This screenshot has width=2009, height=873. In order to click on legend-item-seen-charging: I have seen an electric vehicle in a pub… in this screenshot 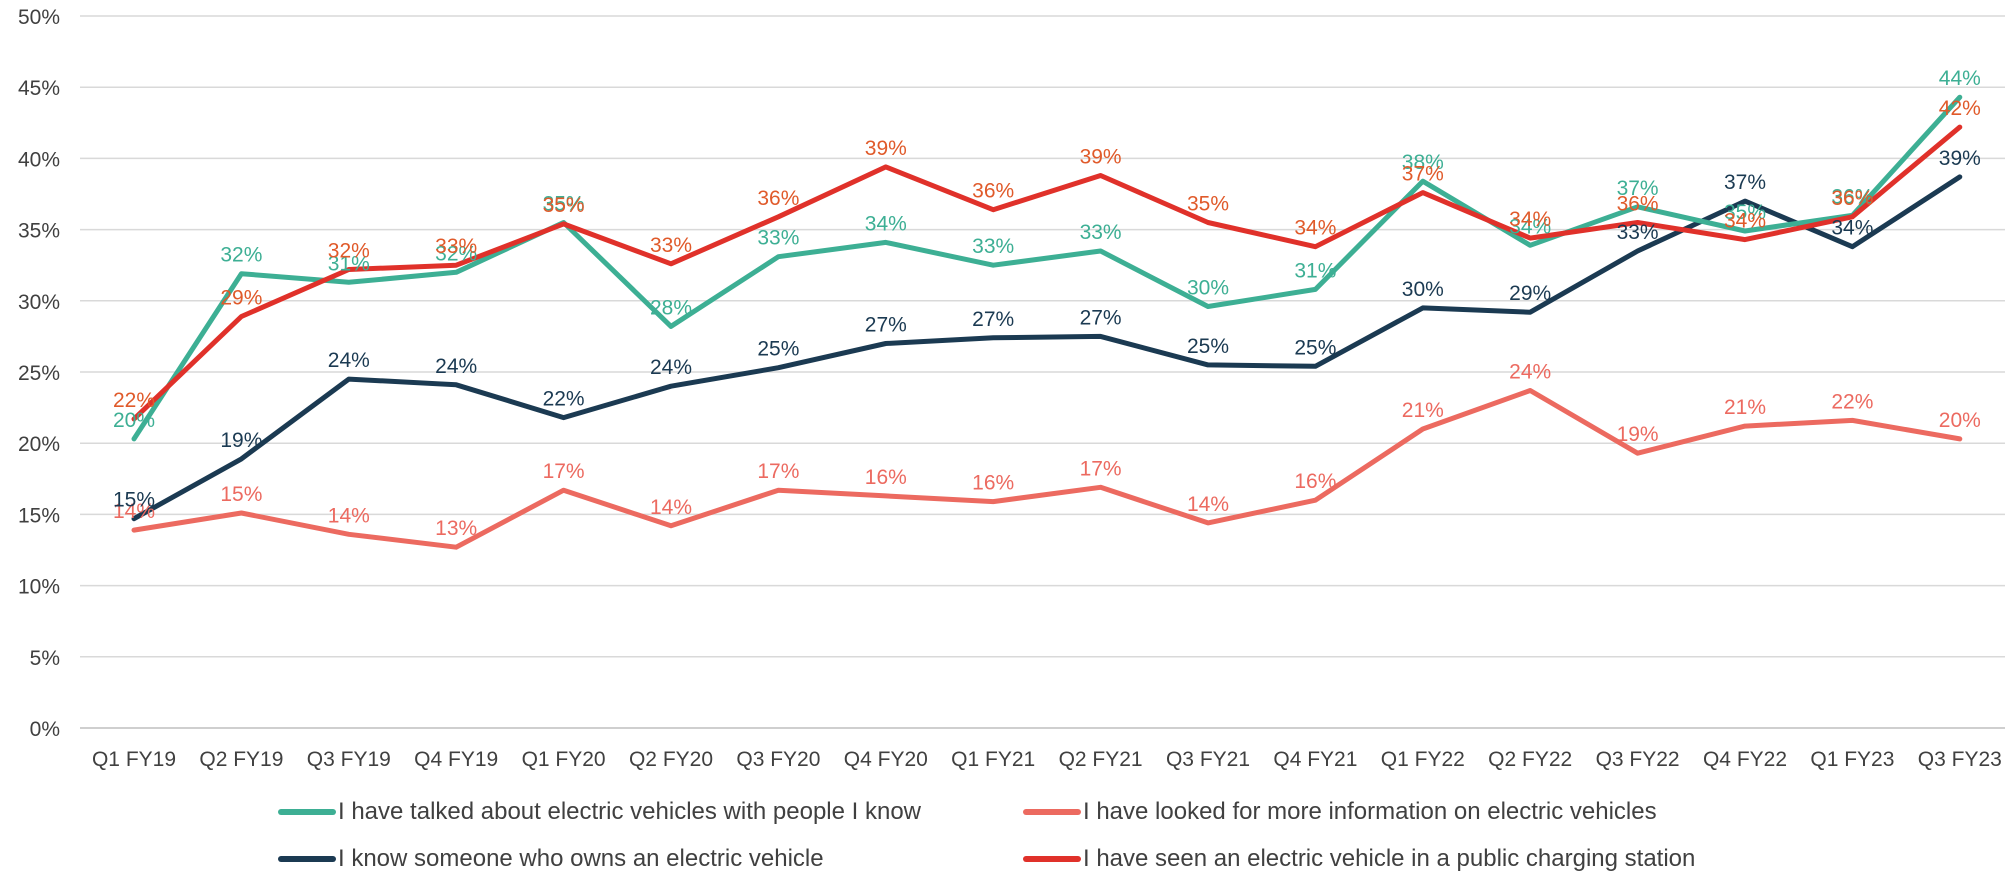, I will do `click(1359, 859)`.